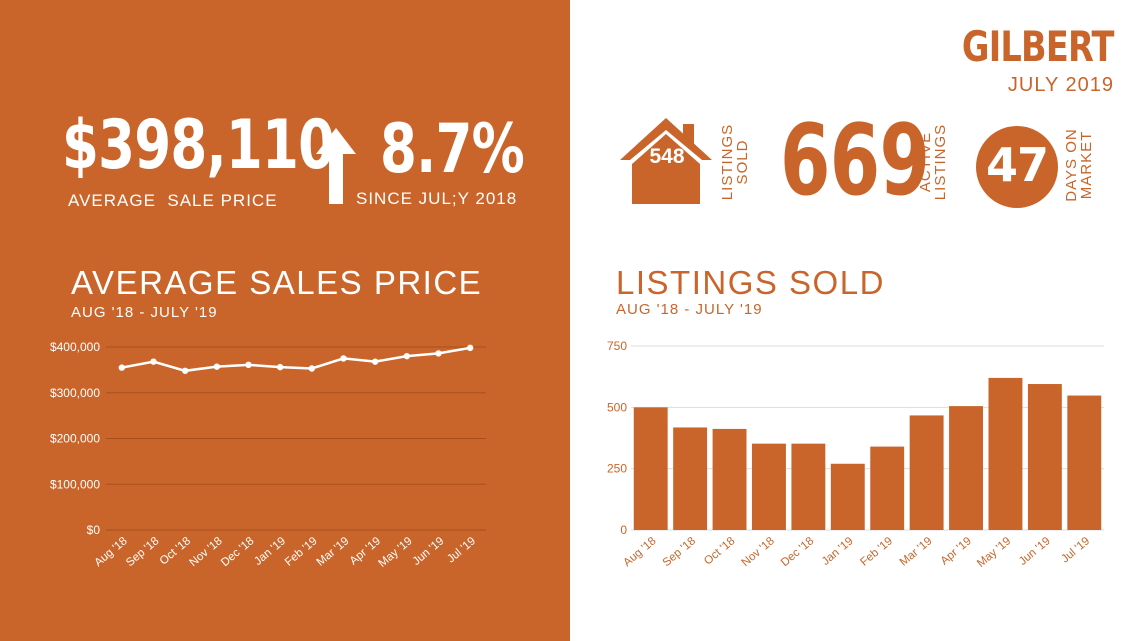 The height and width of the screenshot is (641, 1140). Describe the element at coordinates (956, 551) in the screenshot. I see `x-tick-label: Apr '19` at that location.